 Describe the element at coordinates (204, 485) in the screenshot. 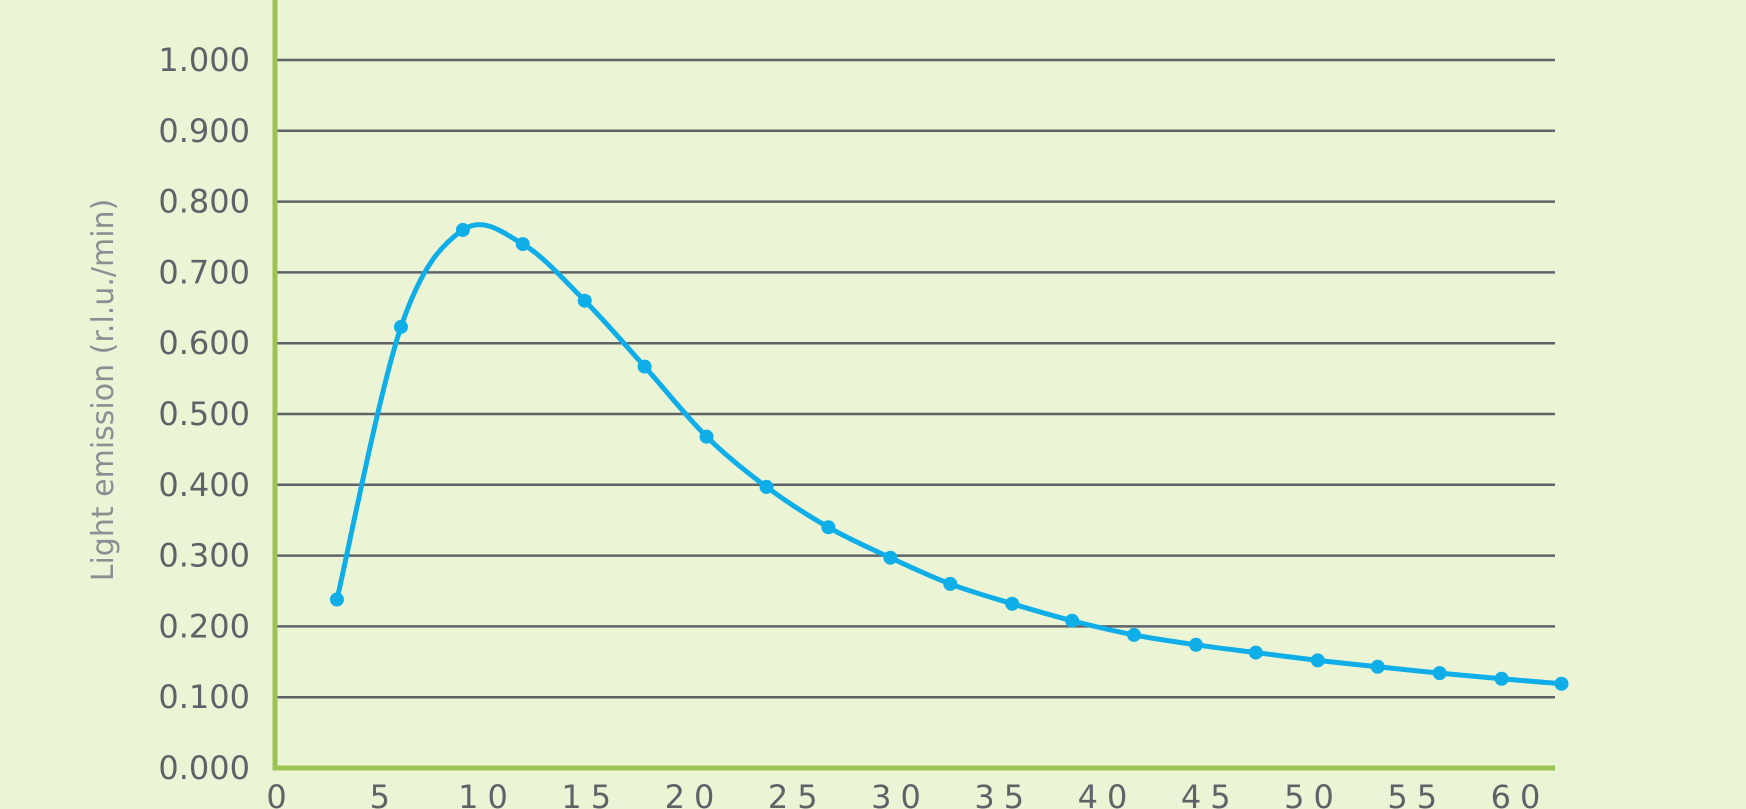

I see `y-tick-label: 0.400` at that location.